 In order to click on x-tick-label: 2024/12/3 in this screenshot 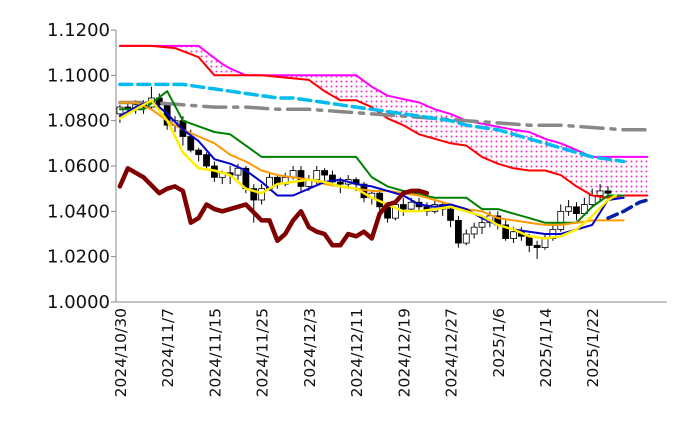, I will do `click(310, 347)`.